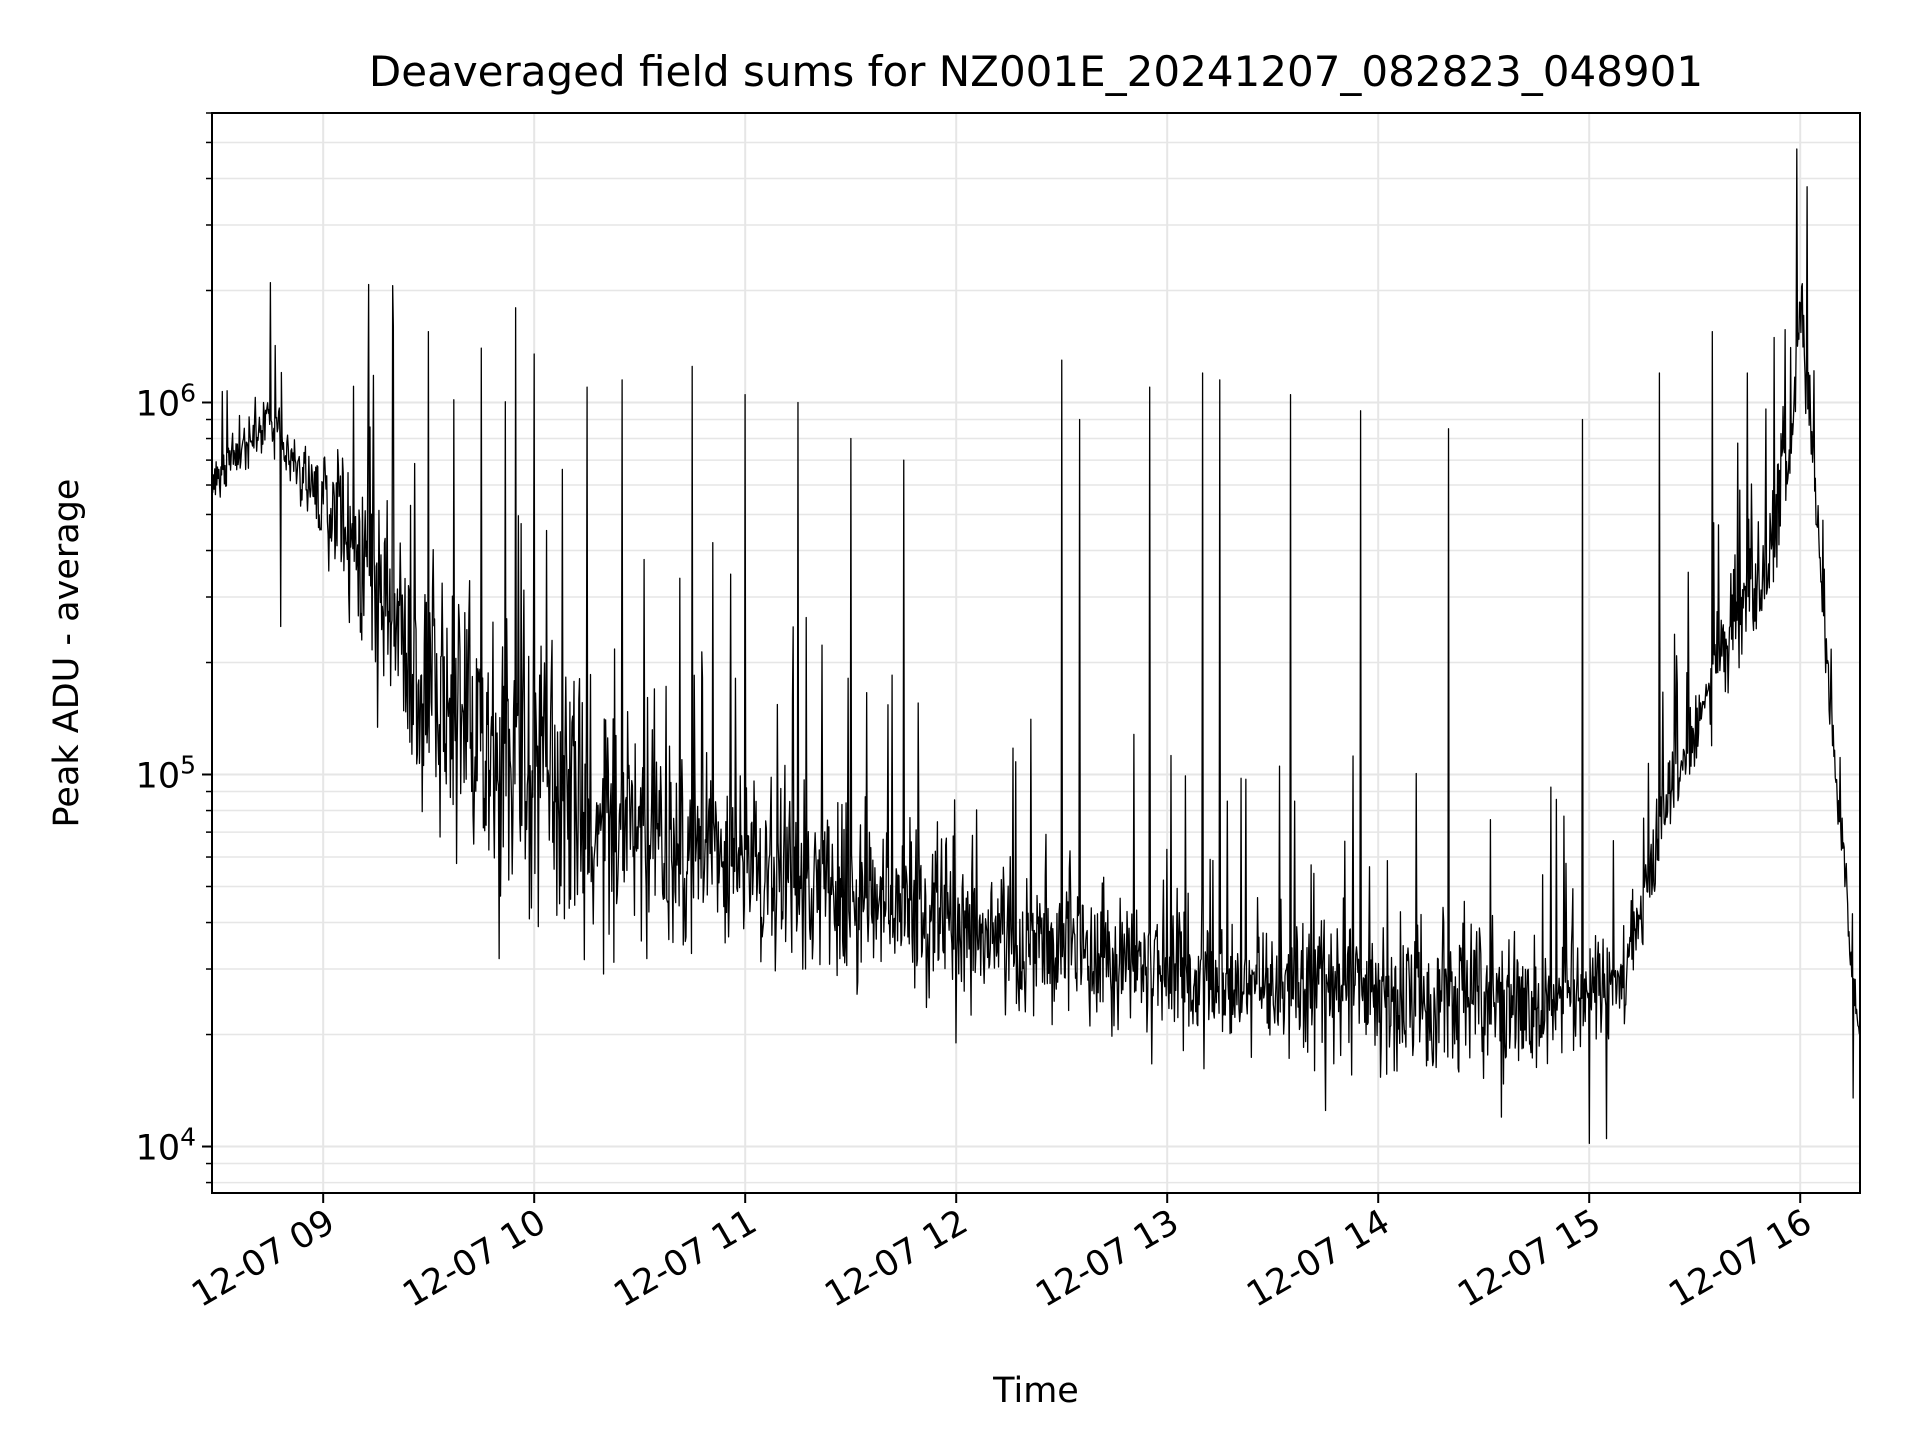 This screenshot has height=1440, width=1920. I want to click on y-axis-title: Peak ADU - average, so click(67, 653).